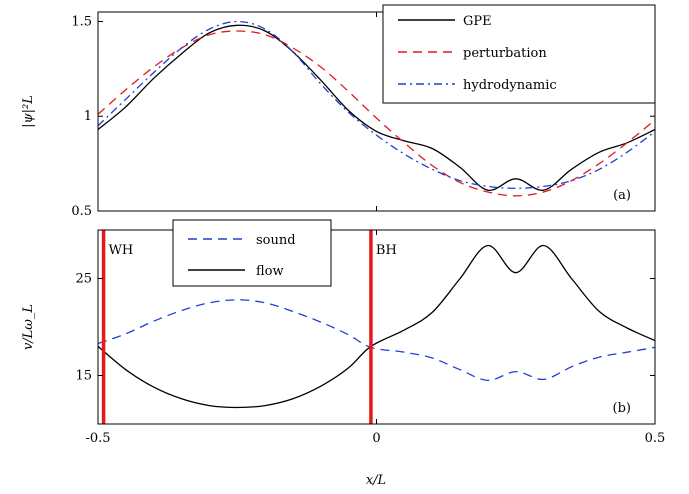 This screenshot has height=494, width=689. What do you see at coordinates (386, 250) in the screenshot?
I see `horizon-label-bh: BH` at bounding box center [386, 250].